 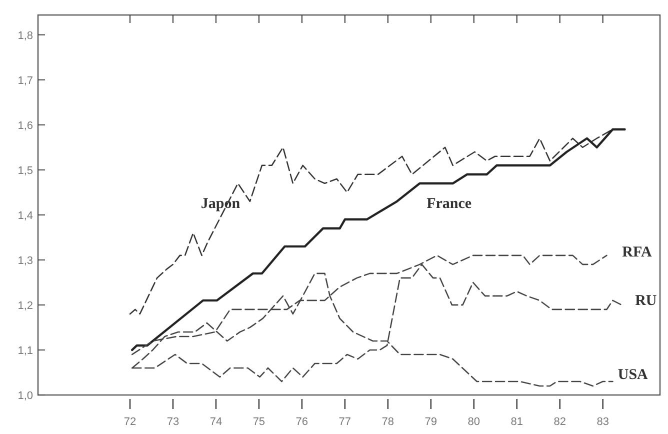 I want to click on x-tick-label: 78, so click(x=388, y=422).